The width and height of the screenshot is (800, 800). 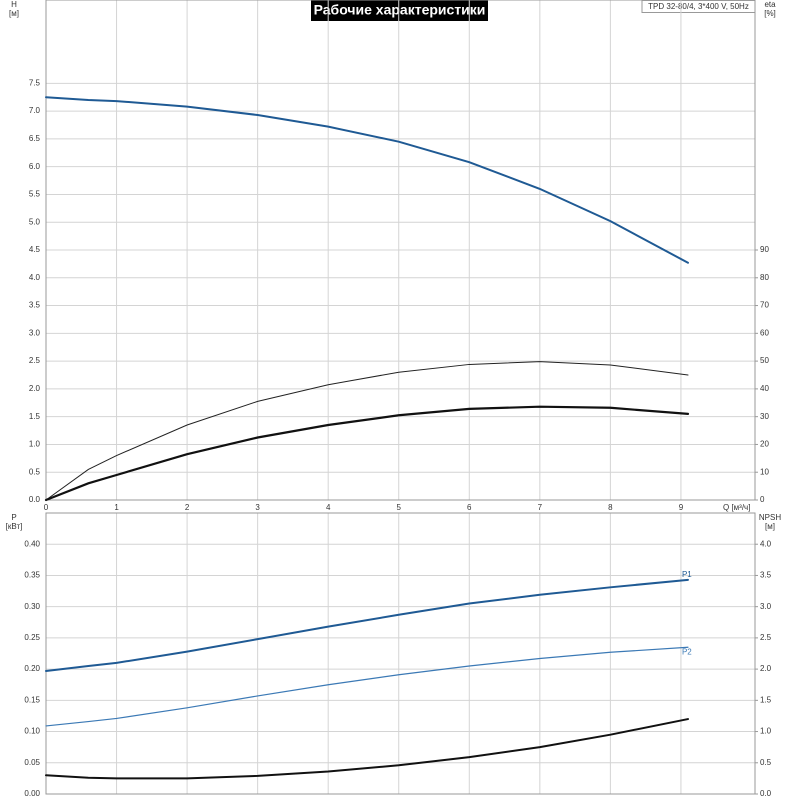 I want to click on y2-axis-unit: [%], so click(x=770, y=13).